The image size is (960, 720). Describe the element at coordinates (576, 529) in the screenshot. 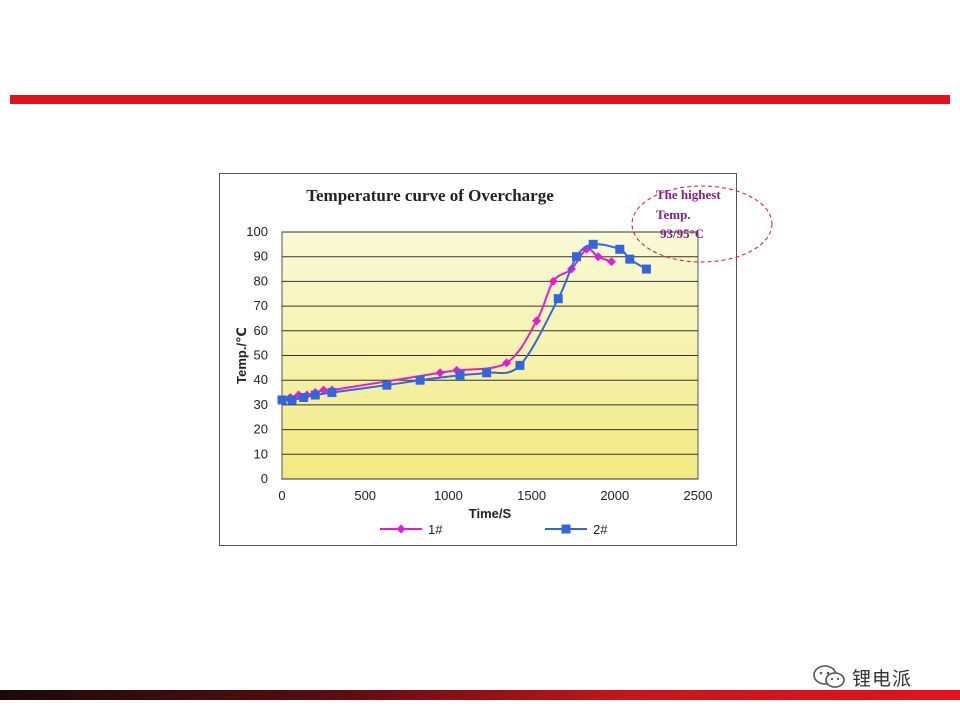

I see `legend-item: 2#` at that location.